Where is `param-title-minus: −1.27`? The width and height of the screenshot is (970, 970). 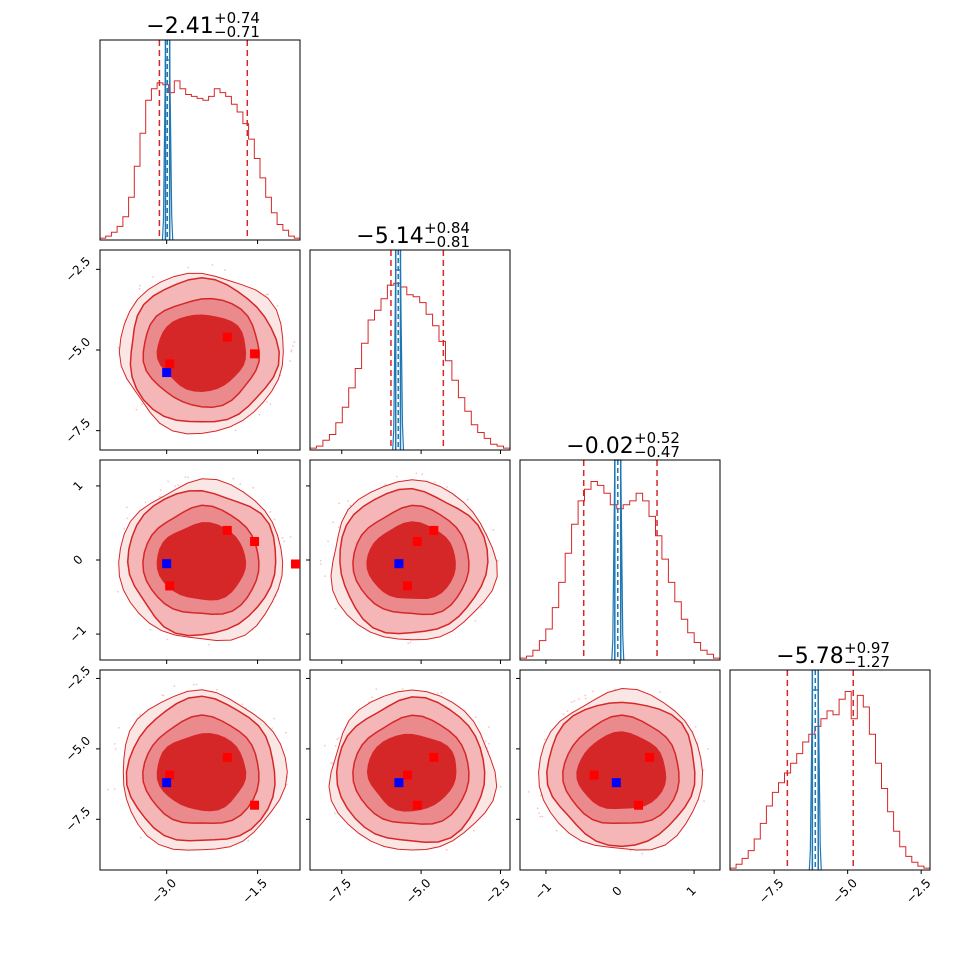 param-title-minus: −1.27 is located at coordinates (867, 662).